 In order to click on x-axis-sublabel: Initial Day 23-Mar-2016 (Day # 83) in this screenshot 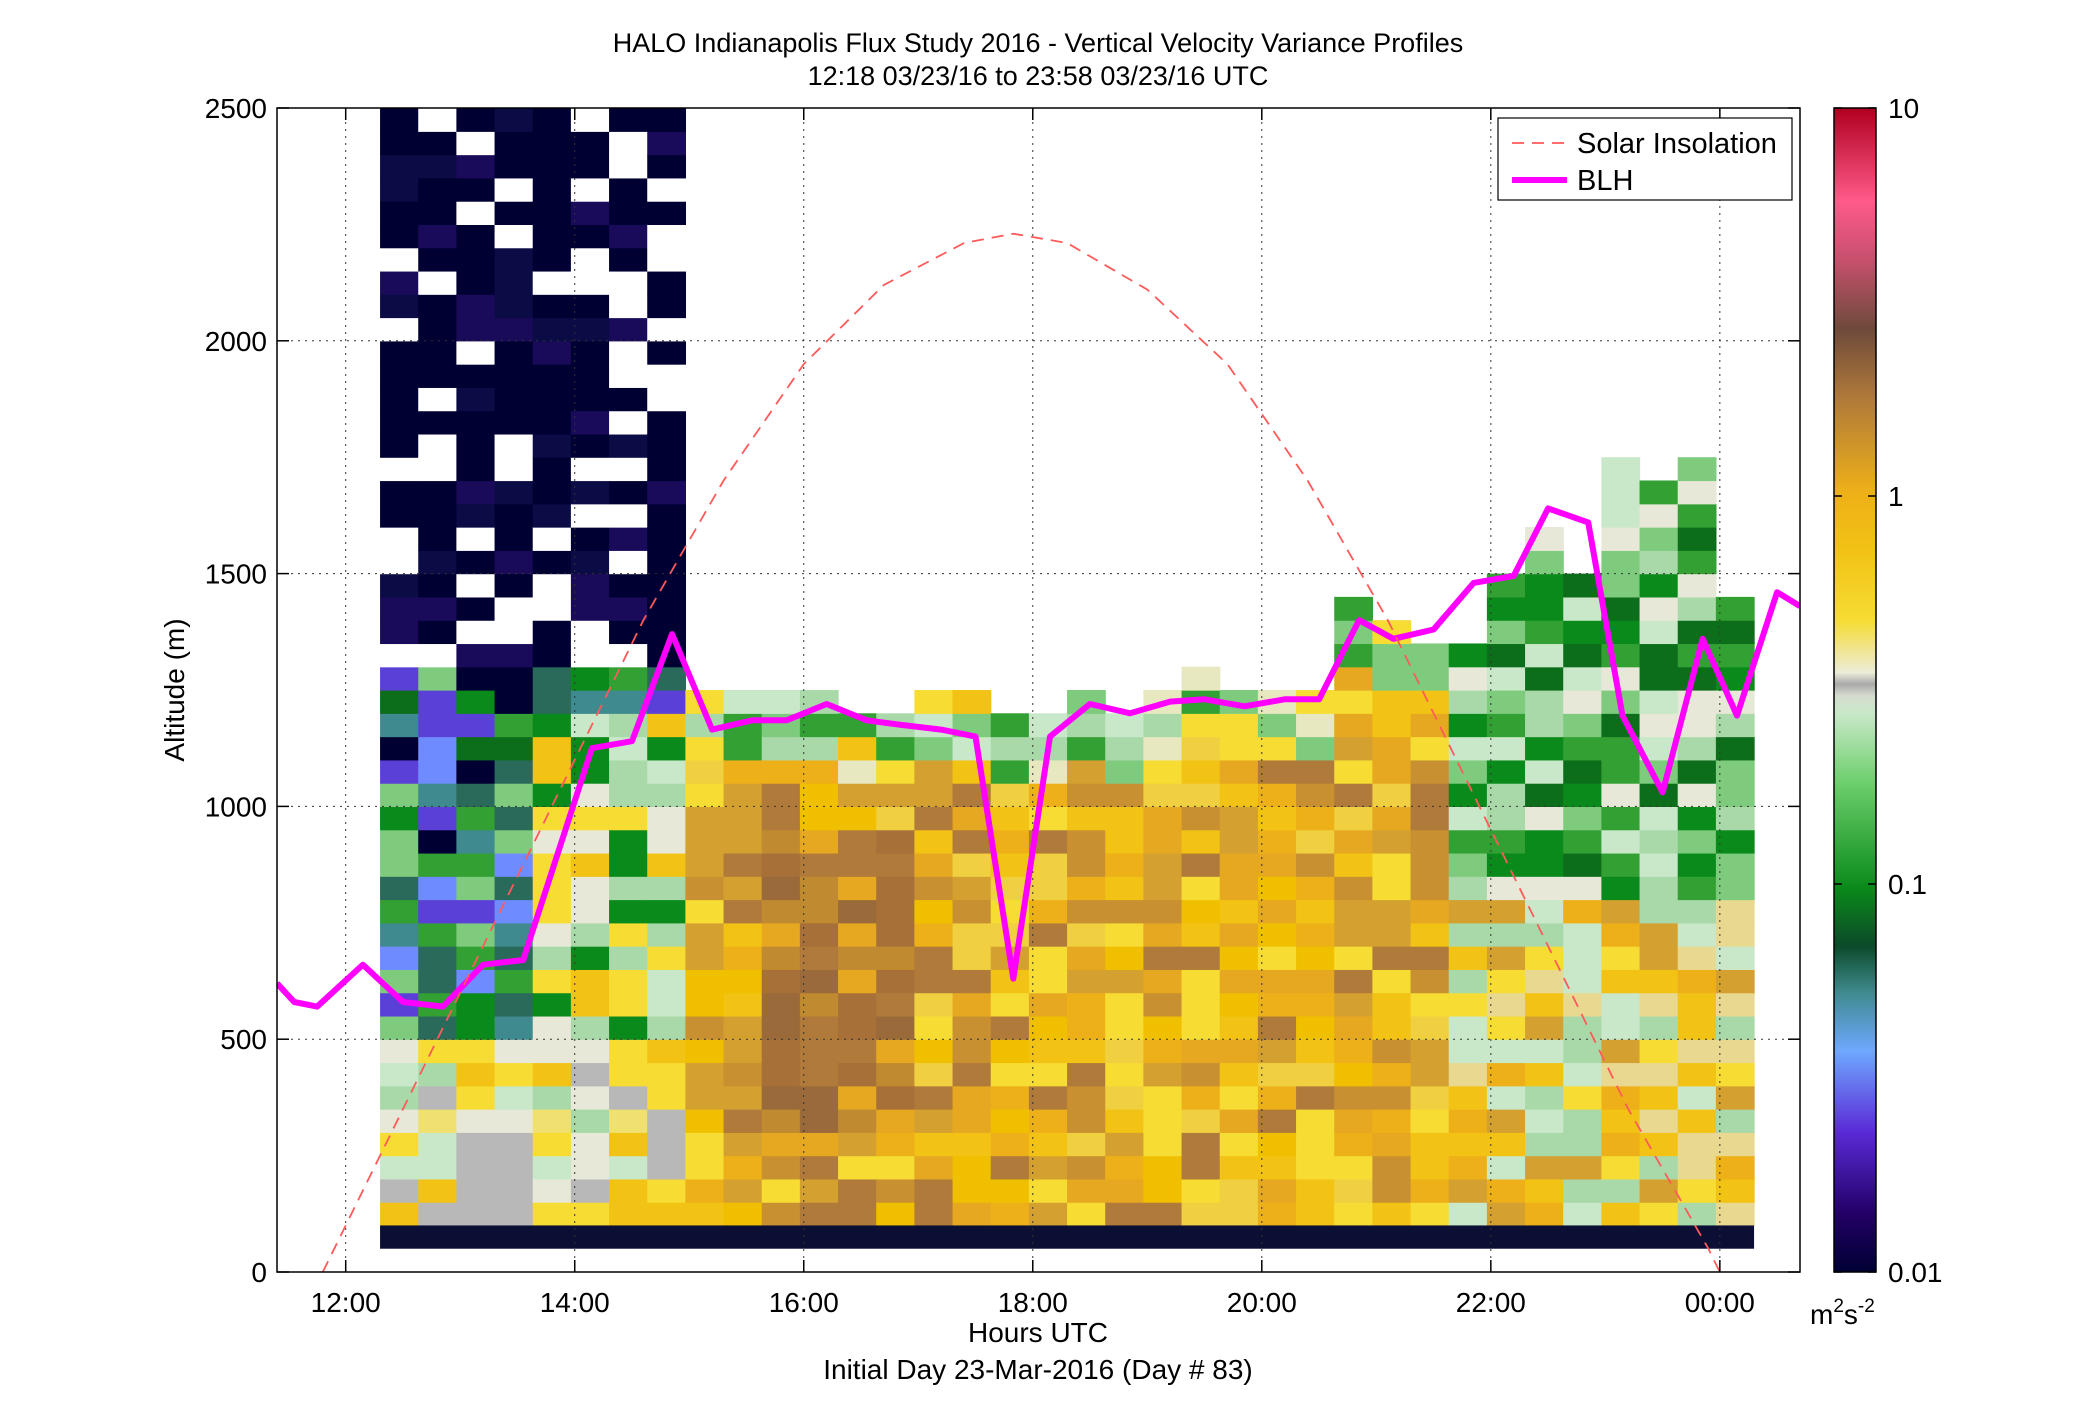, I will do `click(1038, 1369)`.